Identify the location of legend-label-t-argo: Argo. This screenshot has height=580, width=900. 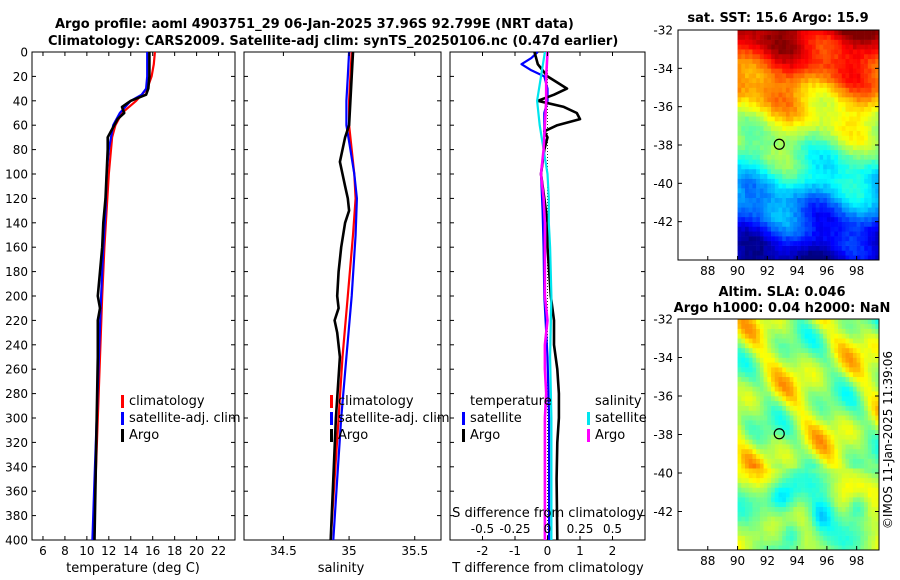
(485, 435).